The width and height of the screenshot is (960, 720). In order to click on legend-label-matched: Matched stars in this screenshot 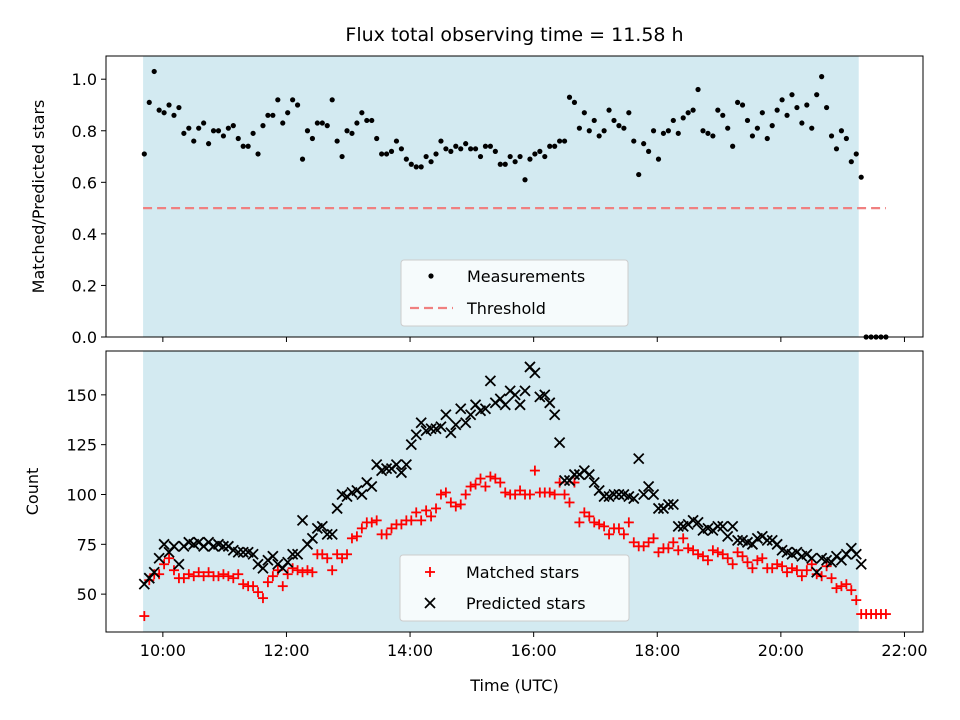, I will do `click(522, 572)`.